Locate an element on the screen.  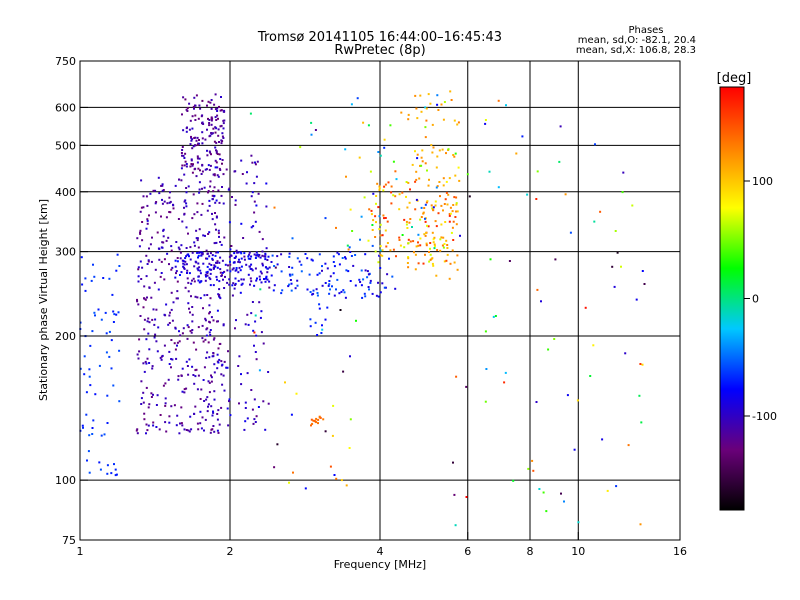
y-tick-label: 100 is located at coordinates (65, 480).